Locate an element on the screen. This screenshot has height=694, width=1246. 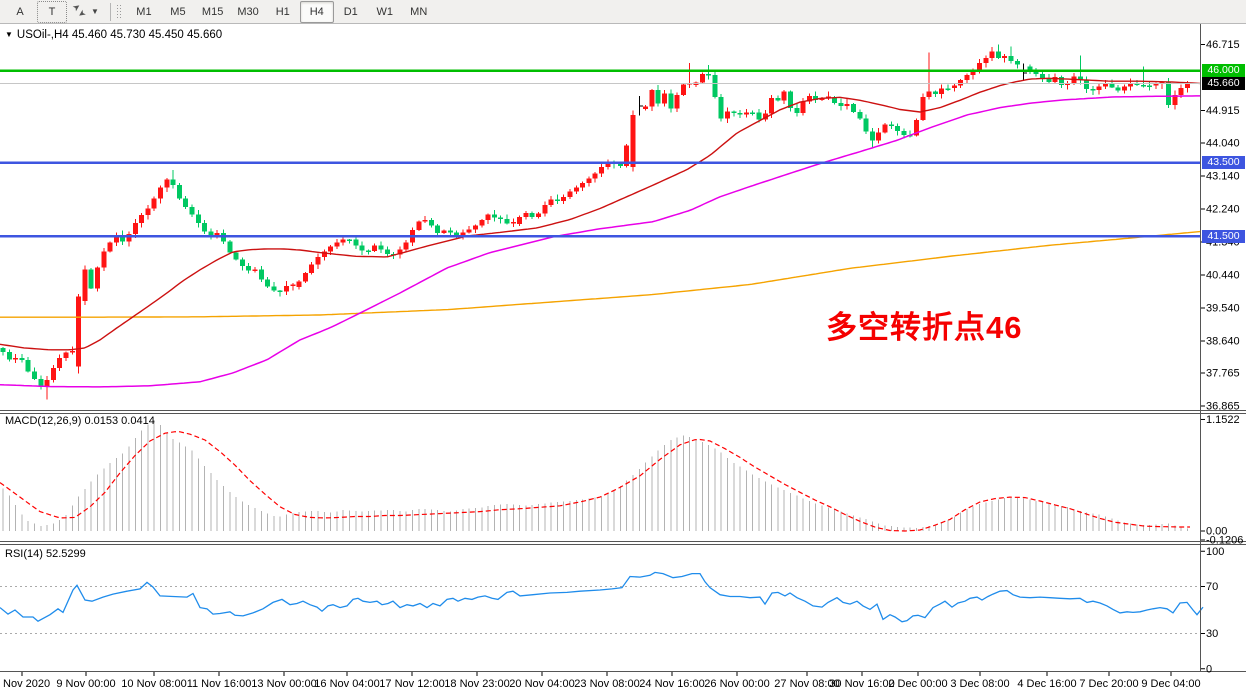
svg-text: 30 is located at coordinates (1212, 634).